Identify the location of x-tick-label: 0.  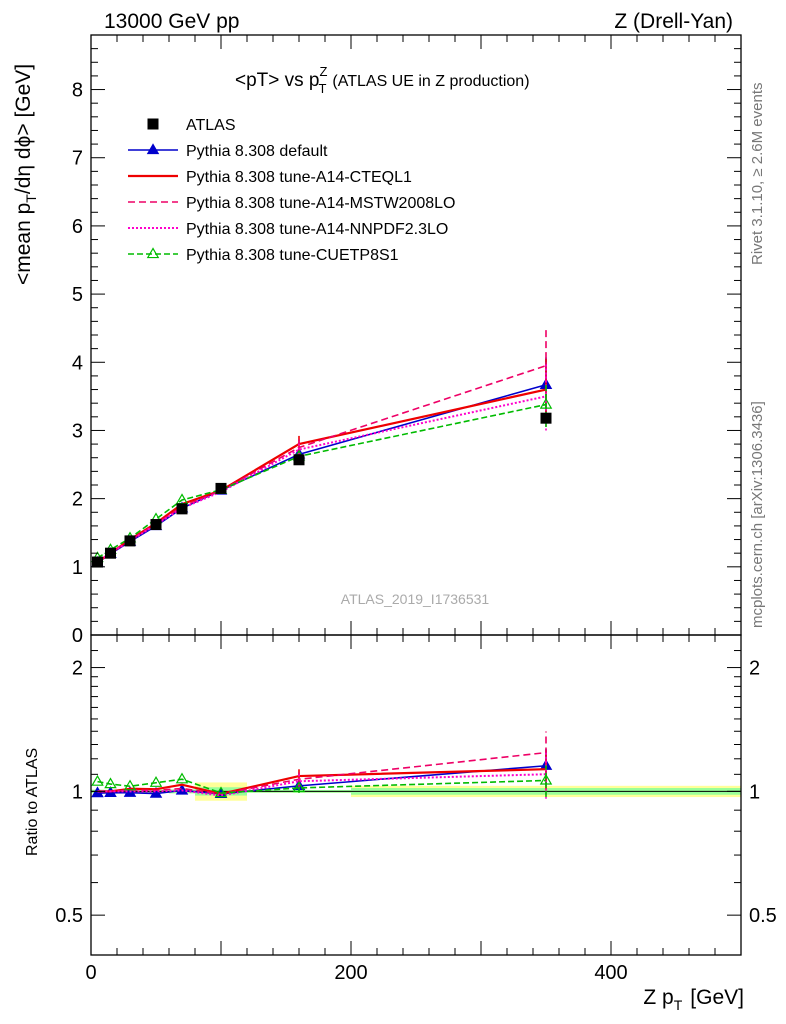
(90, 973).